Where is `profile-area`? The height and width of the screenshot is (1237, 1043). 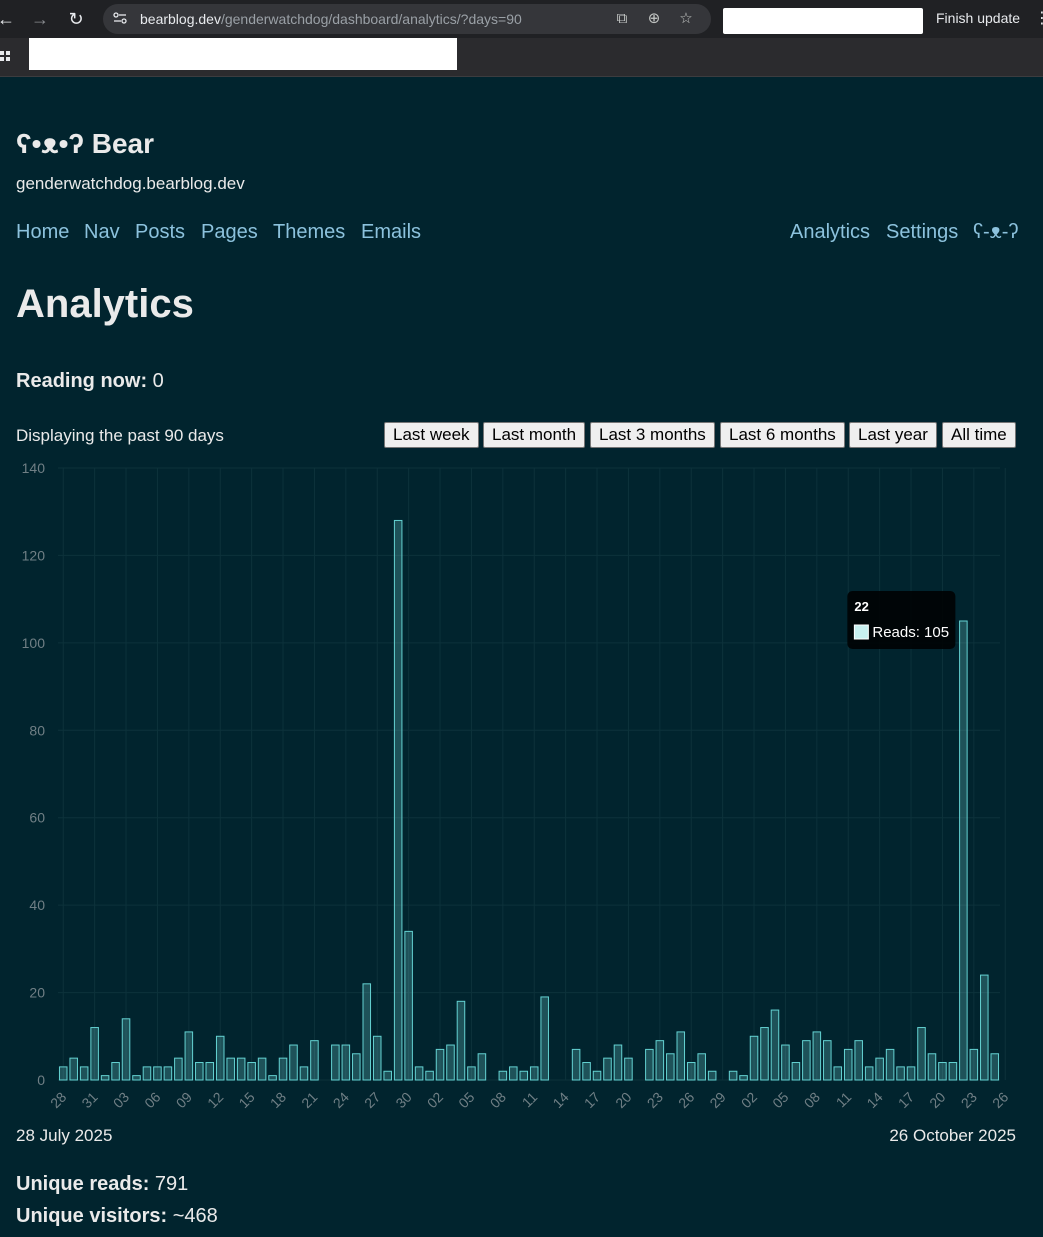
profile-area is located at coordinates (823, 21).